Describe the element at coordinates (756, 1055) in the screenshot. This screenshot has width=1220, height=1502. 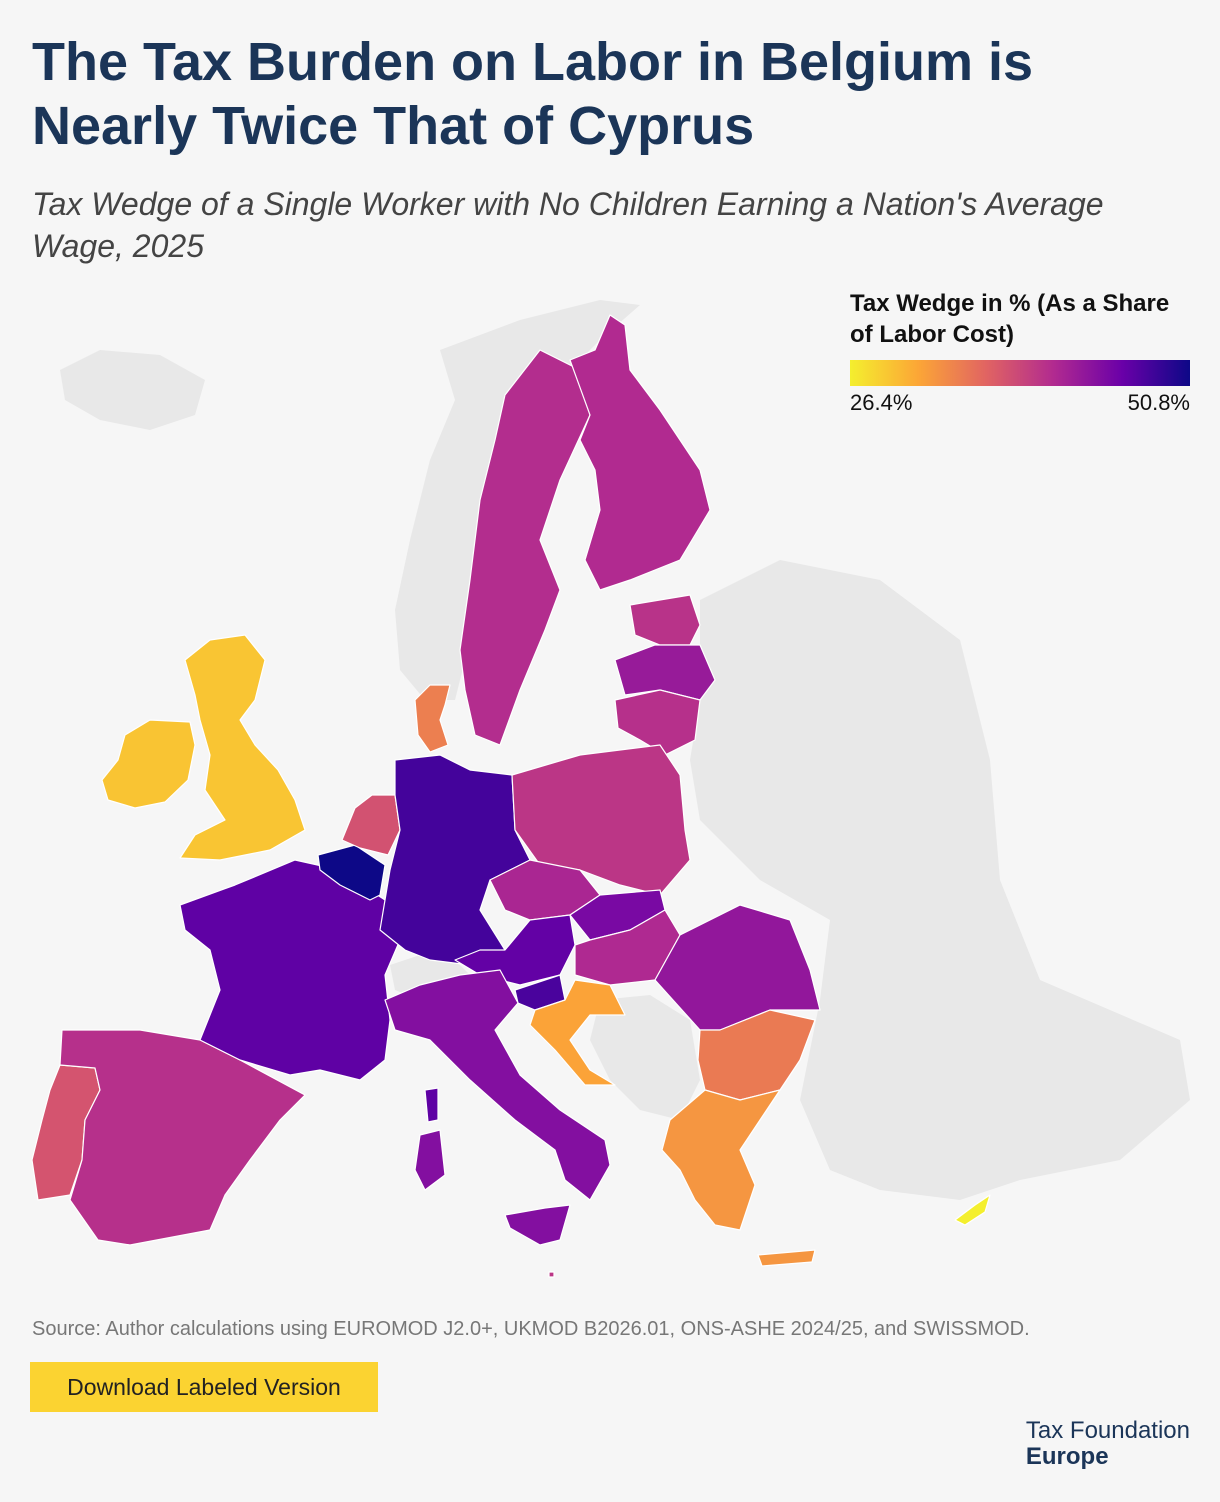
I see `country-bulgaria` at that location.